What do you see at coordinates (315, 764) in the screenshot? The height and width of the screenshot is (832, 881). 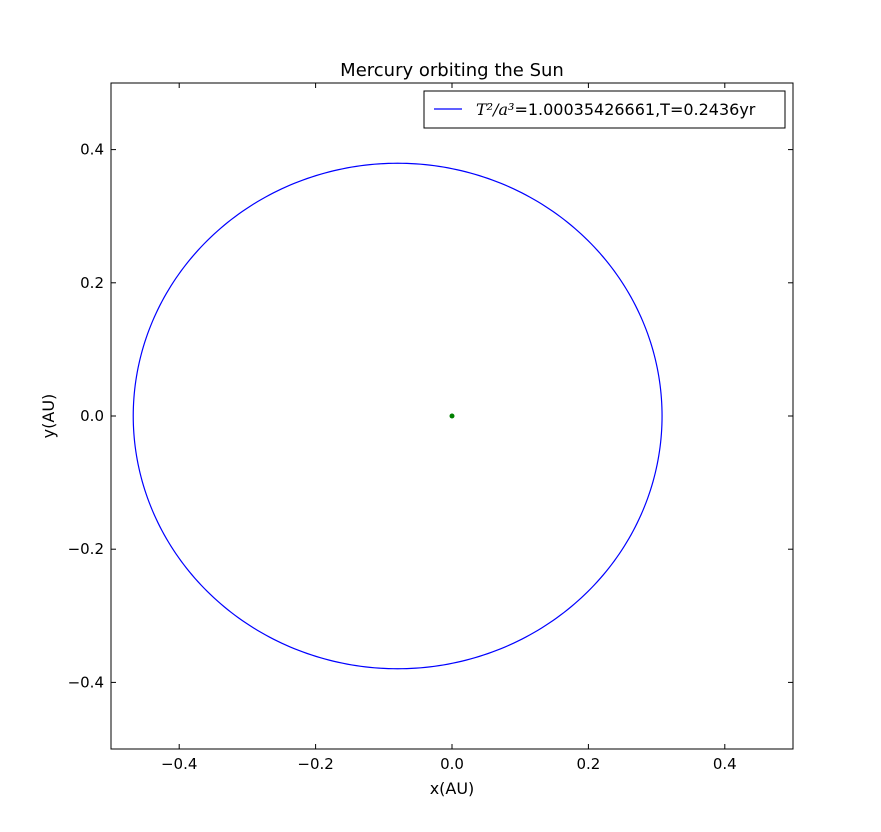 I see `x-tick-label: −0.2` at bounding box center [315, 764].